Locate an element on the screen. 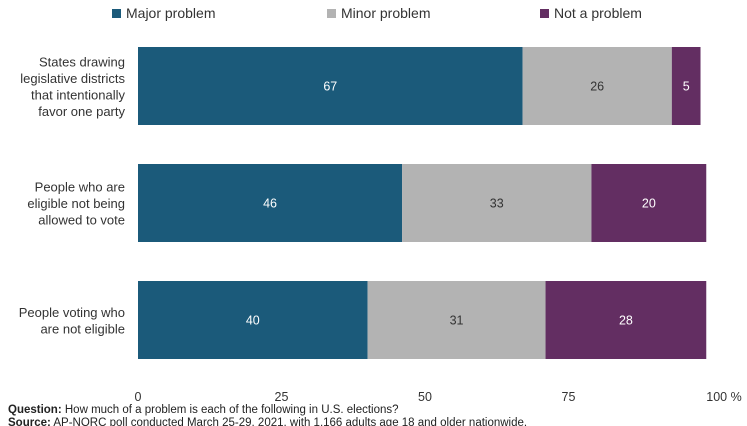 The image size is (747, 426). x-tick-label-3: 50 is located at coordinates (425, 397).